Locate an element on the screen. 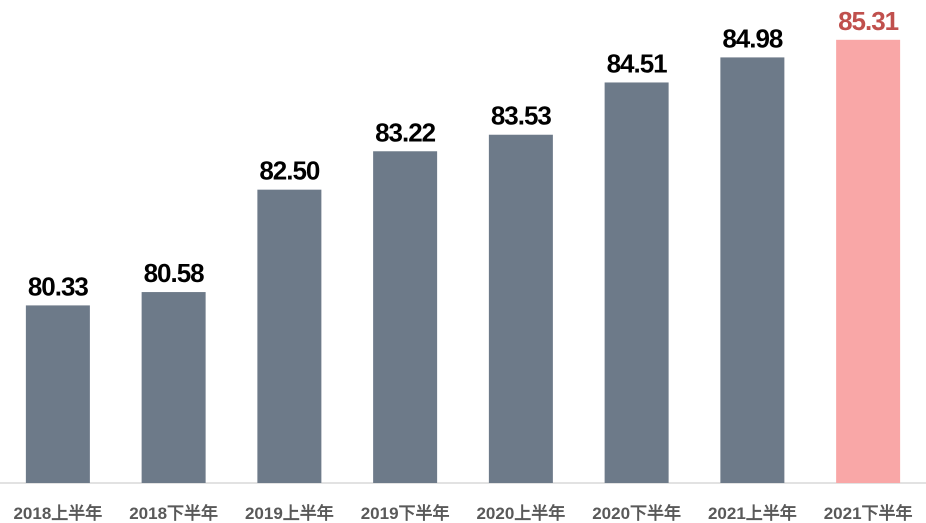 This screenshot has width=926, height=523. value-label: 80.33 is located at coordinates (58, 286).